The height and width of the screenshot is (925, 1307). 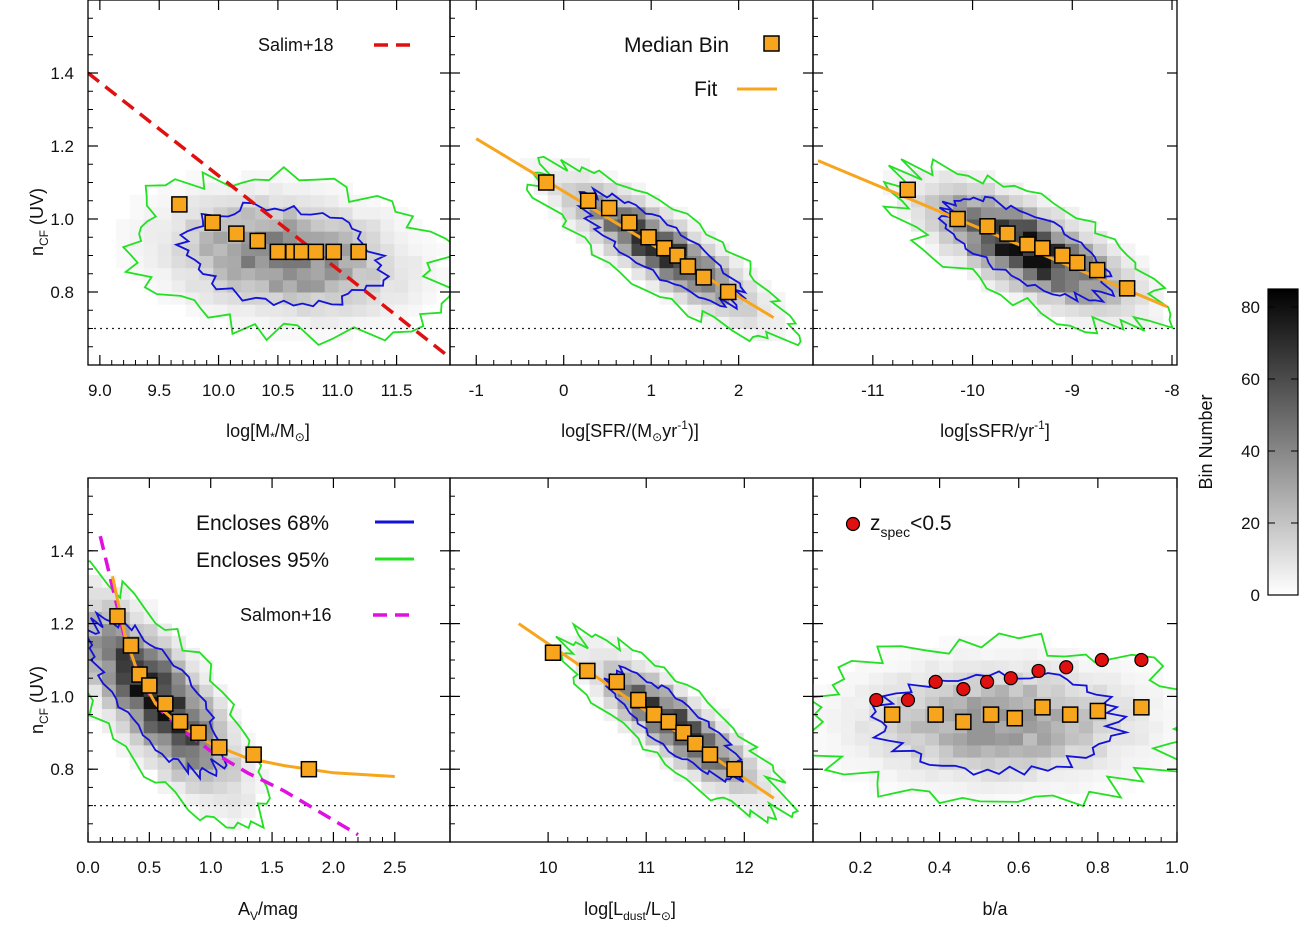 I want to click on x-axis-label-av: AV/mag, so click(x=268, y=911).